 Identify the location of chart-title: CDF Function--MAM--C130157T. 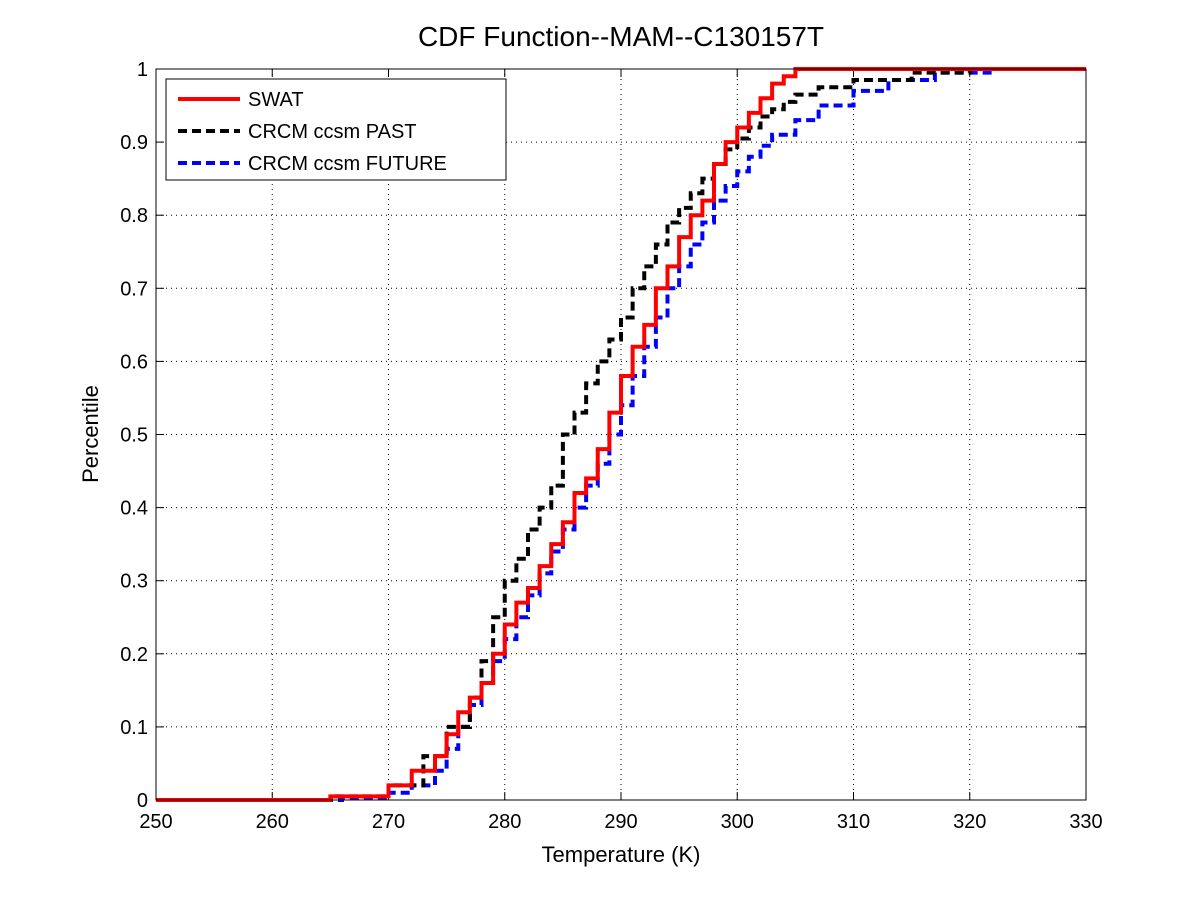
(621, 36).